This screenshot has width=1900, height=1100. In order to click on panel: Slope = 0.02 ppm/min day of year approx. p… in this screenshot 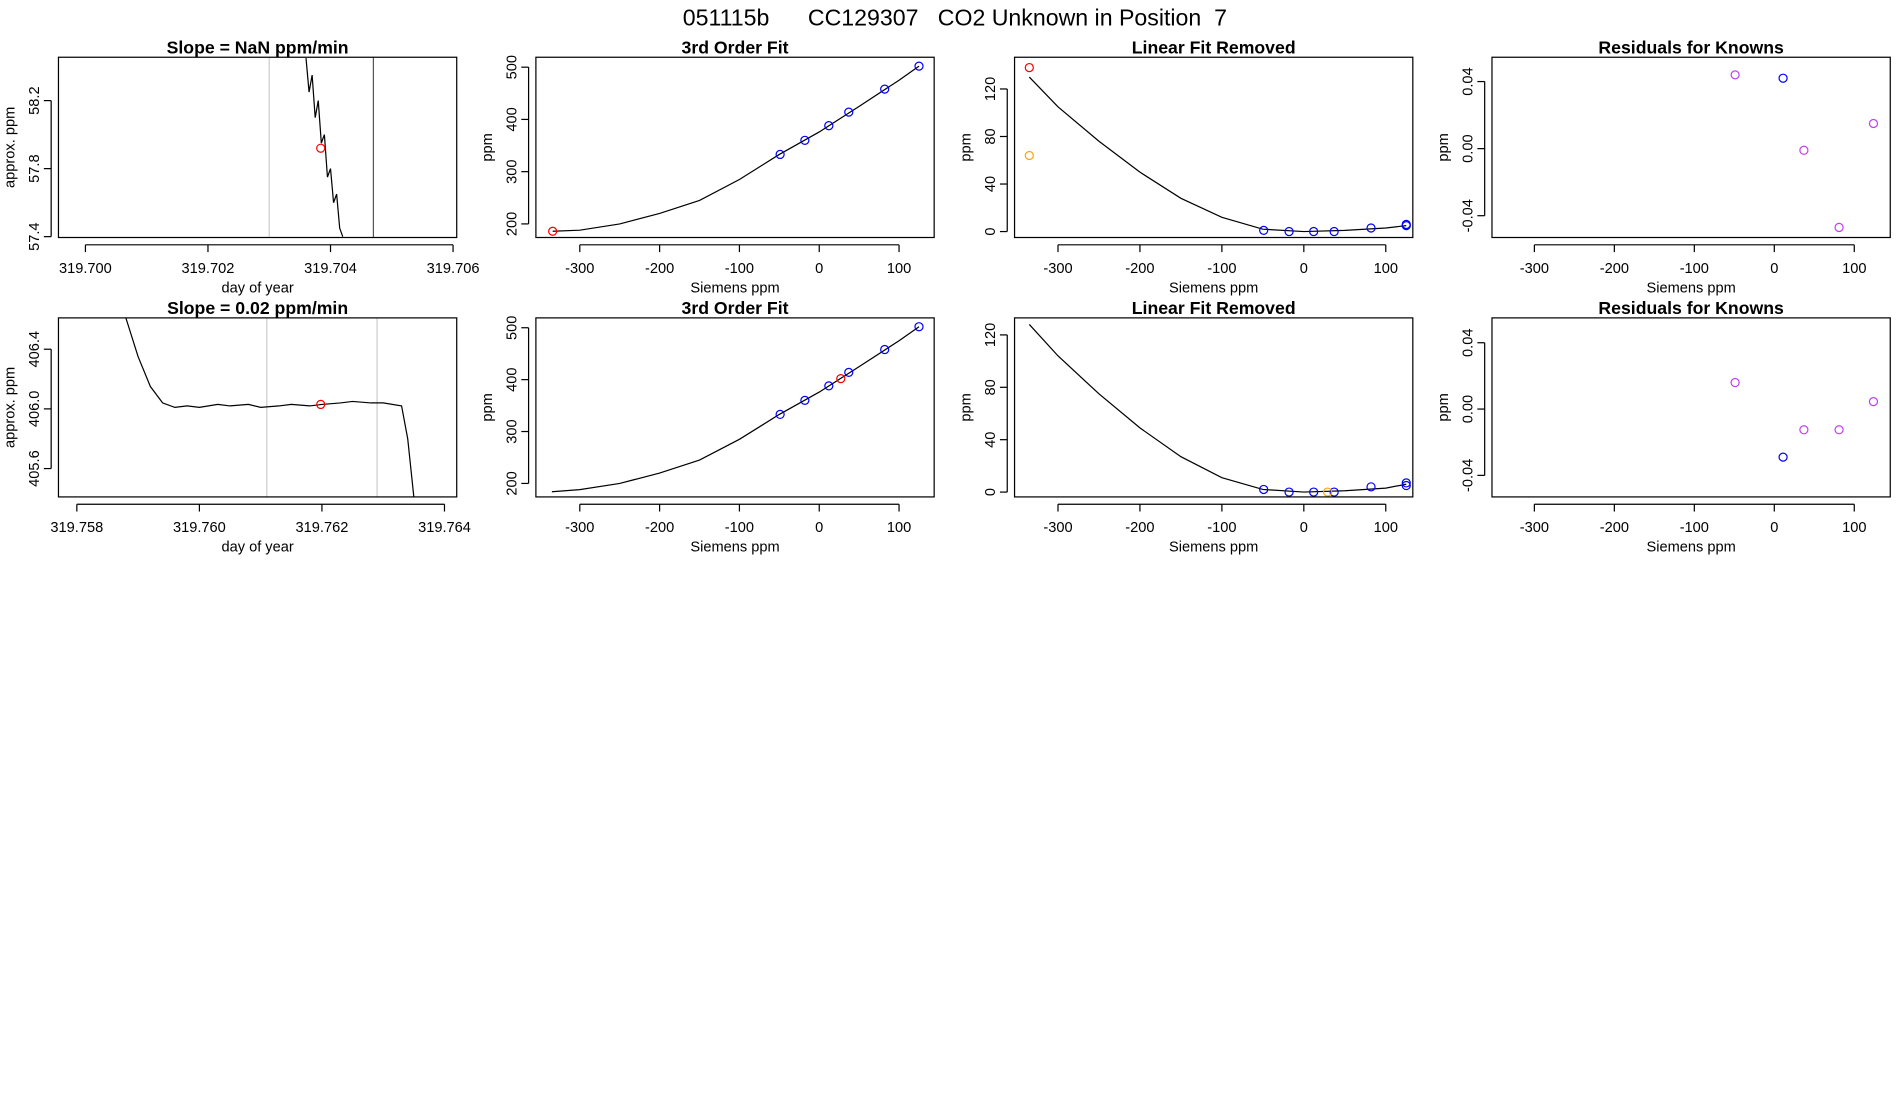, I will do `click(237, 426)`.